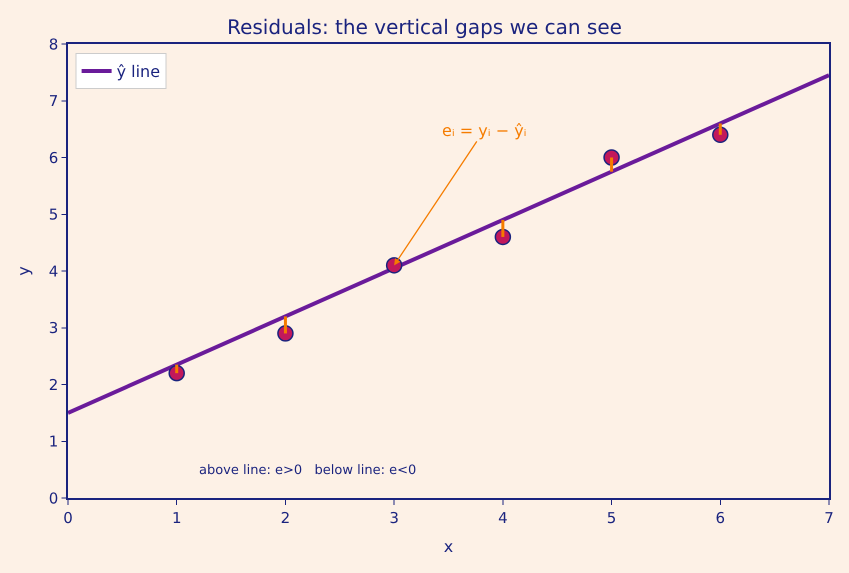 The image size is (849, 573). Describe the element at coordinates (611, 517) in the screenshot. I see `x-tick-label: 5` at that location.